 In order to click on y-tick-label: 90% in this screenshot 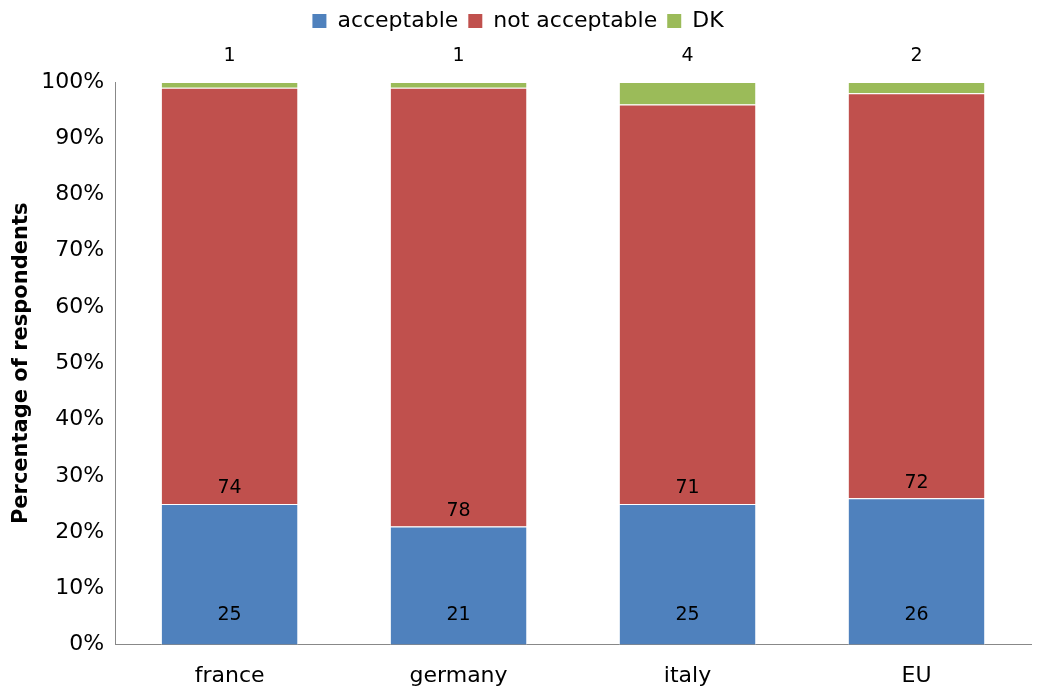, I will do `click(80, 136)`.